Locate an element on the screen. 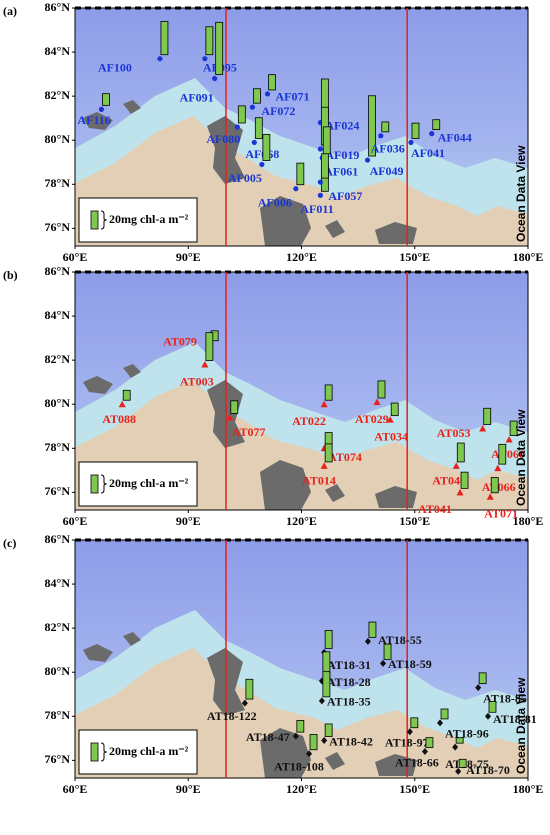 Image resolution: width=550 pixels, height=835 pixels. station-label: AF041 is located at coordinates (428, 153).